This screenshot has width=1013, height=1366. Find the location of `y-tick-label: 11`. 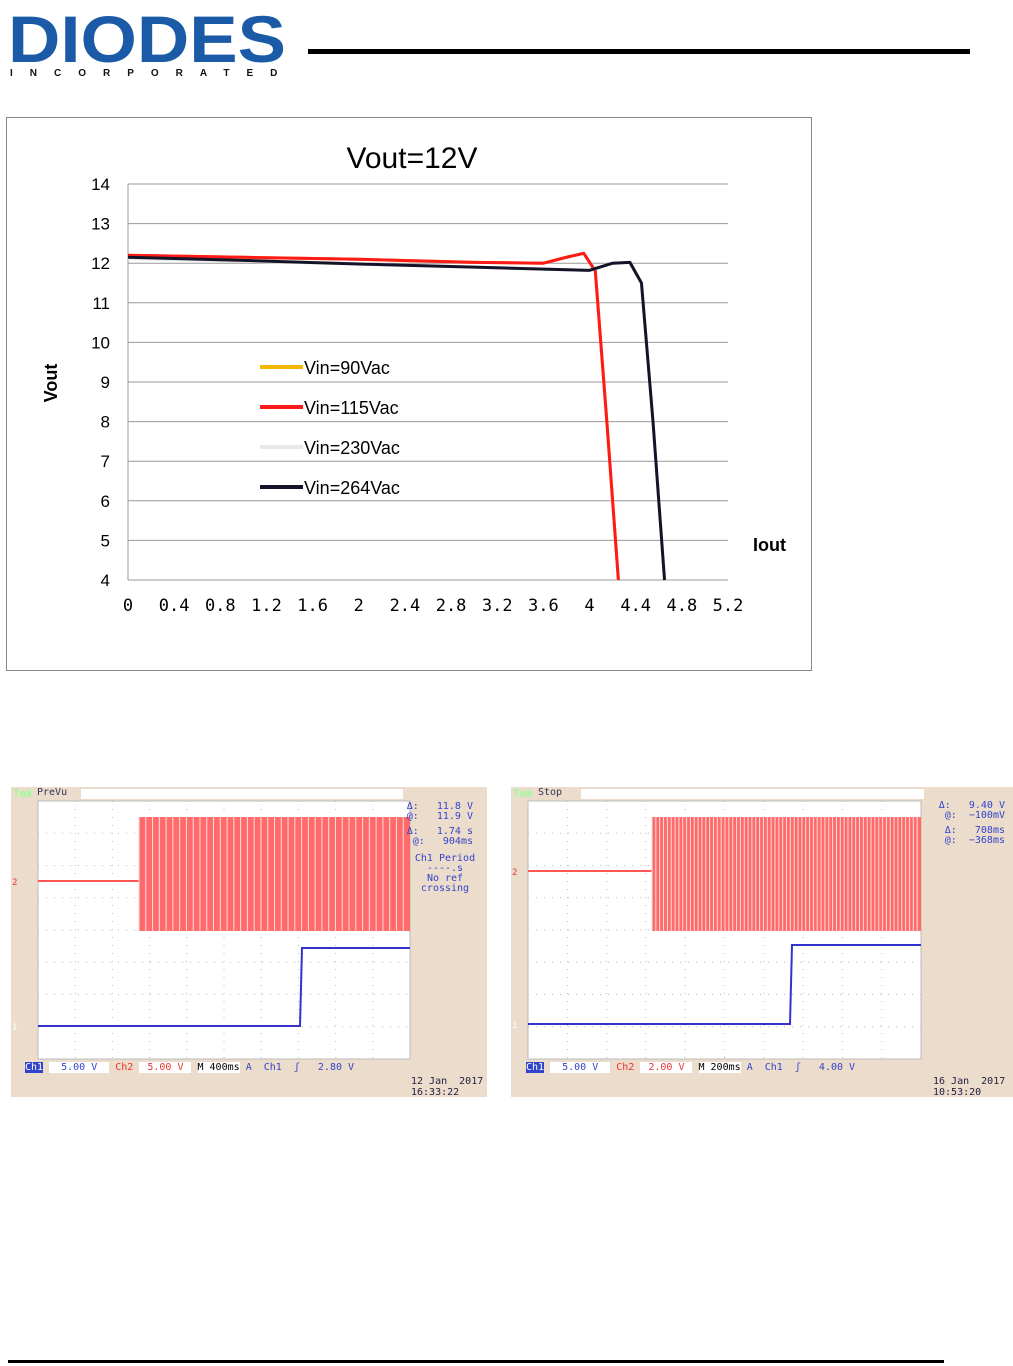

y-tick-label: 11 is located at coordinates (101, 303).